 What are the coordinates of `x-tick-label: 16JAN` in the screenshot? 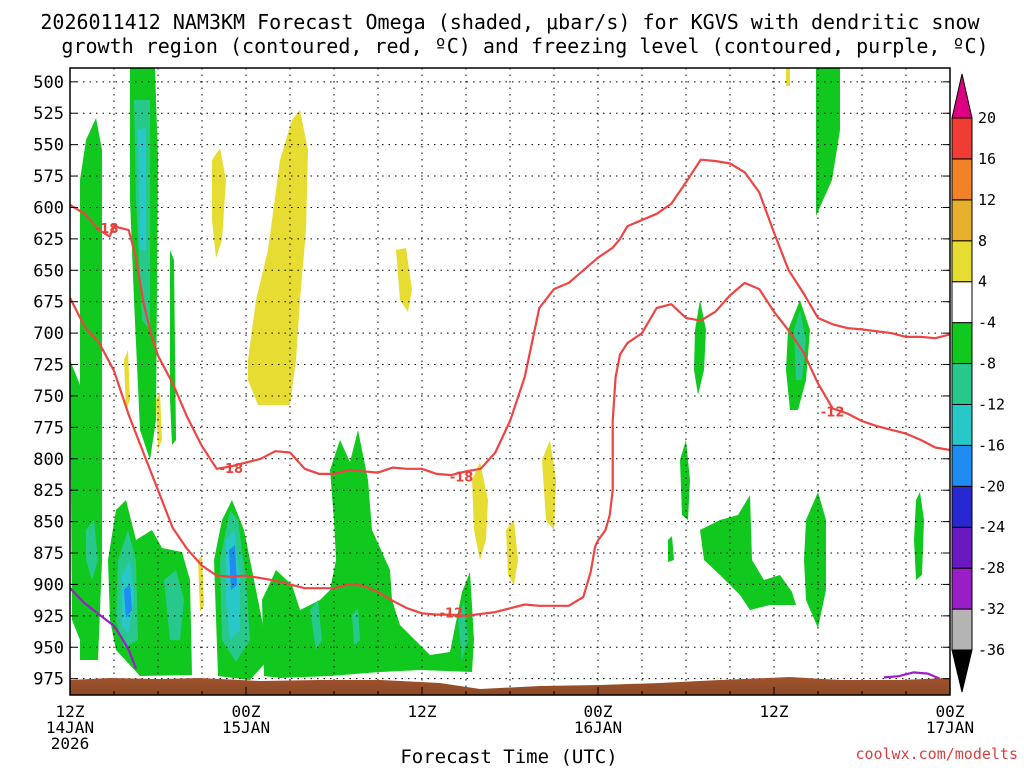 It's located at (598, 727).